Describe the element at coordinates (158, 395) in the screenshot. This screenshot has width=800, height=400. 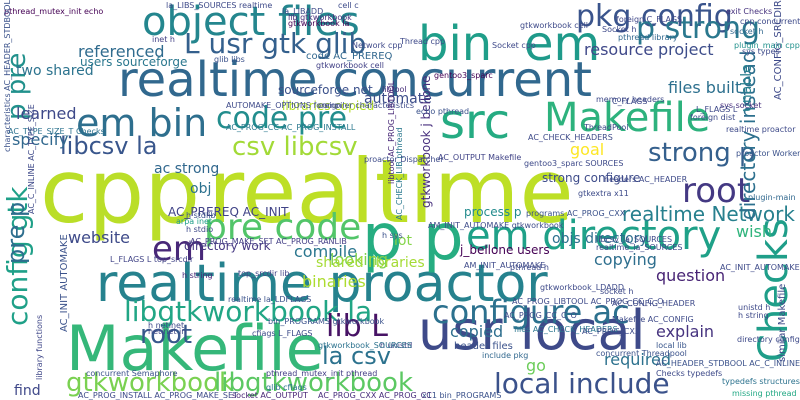
I see `word-ac-prog-install-ac-prog-make-set: AC_PROG_INSTALL AC_PROG_MAKE_SET` at that location.